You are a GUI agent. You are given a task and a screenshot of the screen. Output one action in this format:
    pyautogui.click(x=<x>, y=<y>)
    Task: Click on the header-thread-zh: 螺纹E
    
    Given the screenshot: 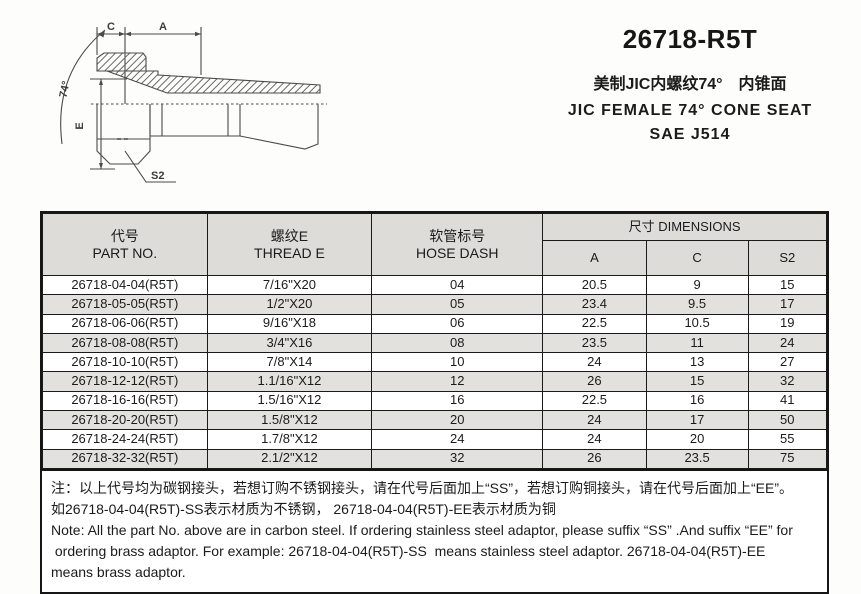 What is the action you would take?
    pyautogui.click(x=289, y=236)
    